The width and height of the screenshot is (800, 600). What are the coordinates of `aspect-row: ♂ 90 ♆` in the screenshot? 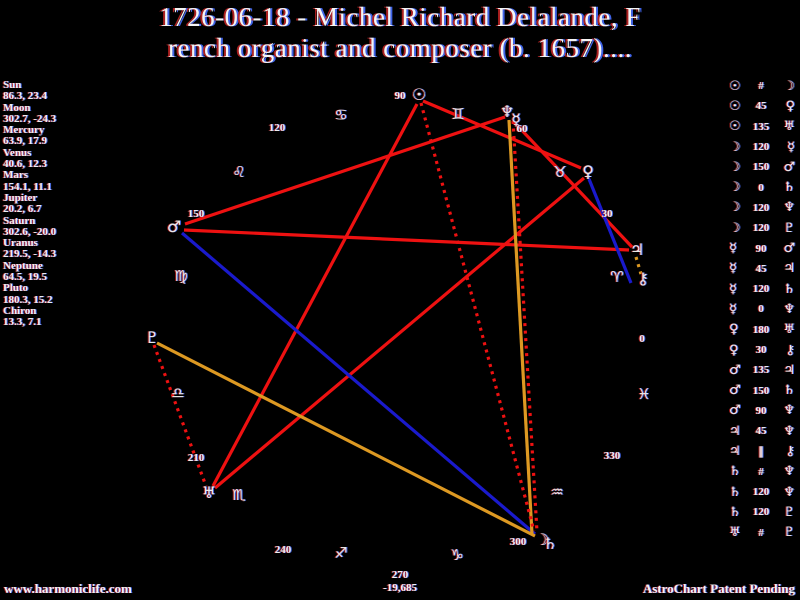 It's located at (764, 411).